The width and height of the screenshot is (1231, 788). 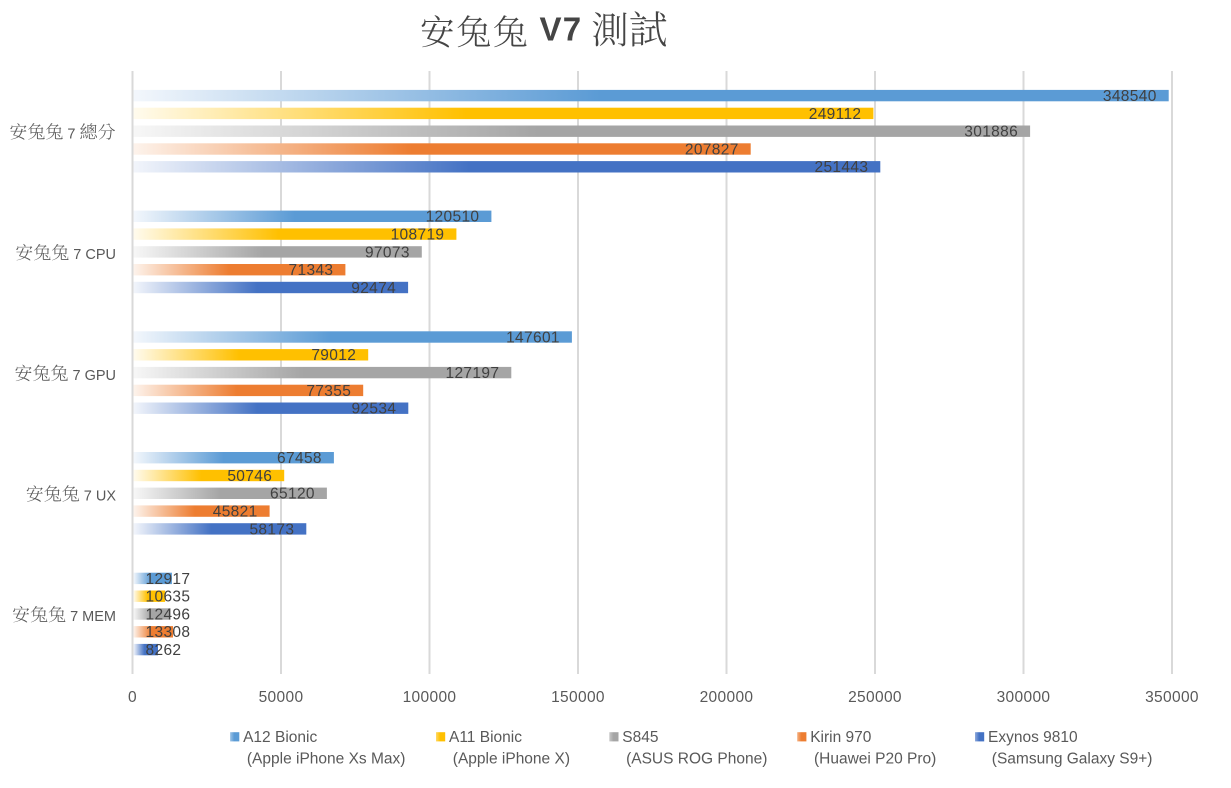 What do you see at coordinates (100, 496) in the screenshot?
I see `svg-text: 7 UX` at bounding box center [100, 496].